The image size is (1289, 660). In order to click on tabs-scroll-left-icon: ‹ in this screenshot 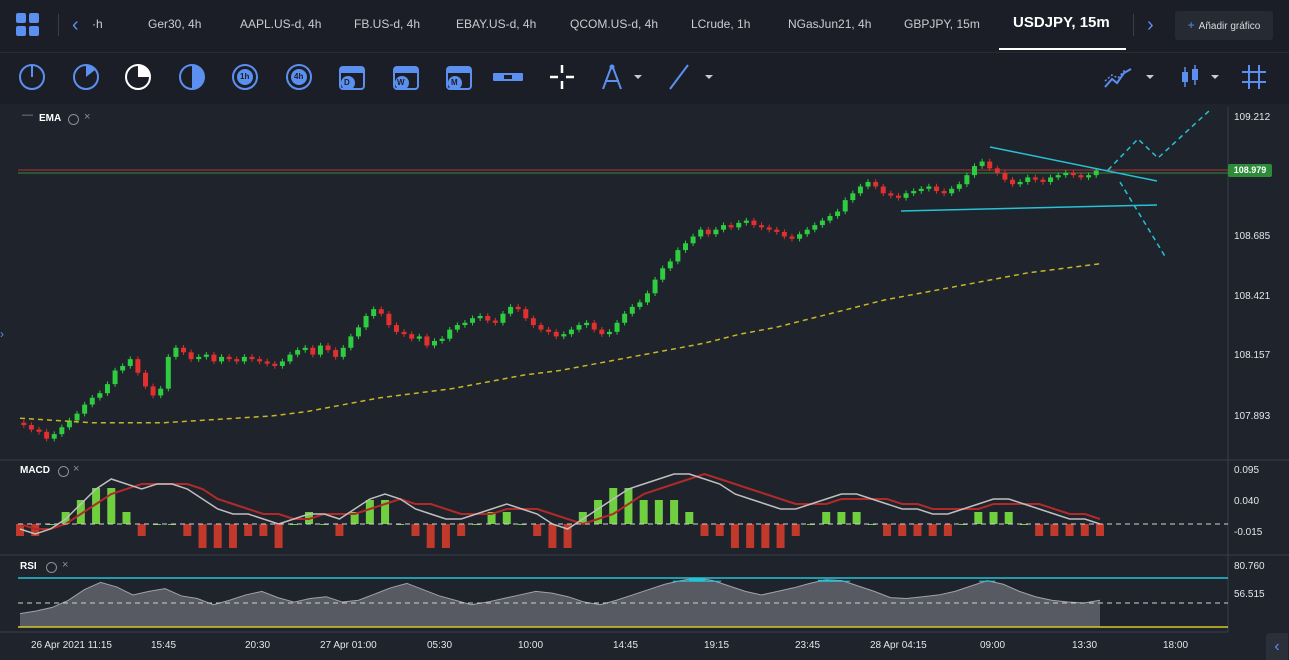, I will do `click(75, 25)`.